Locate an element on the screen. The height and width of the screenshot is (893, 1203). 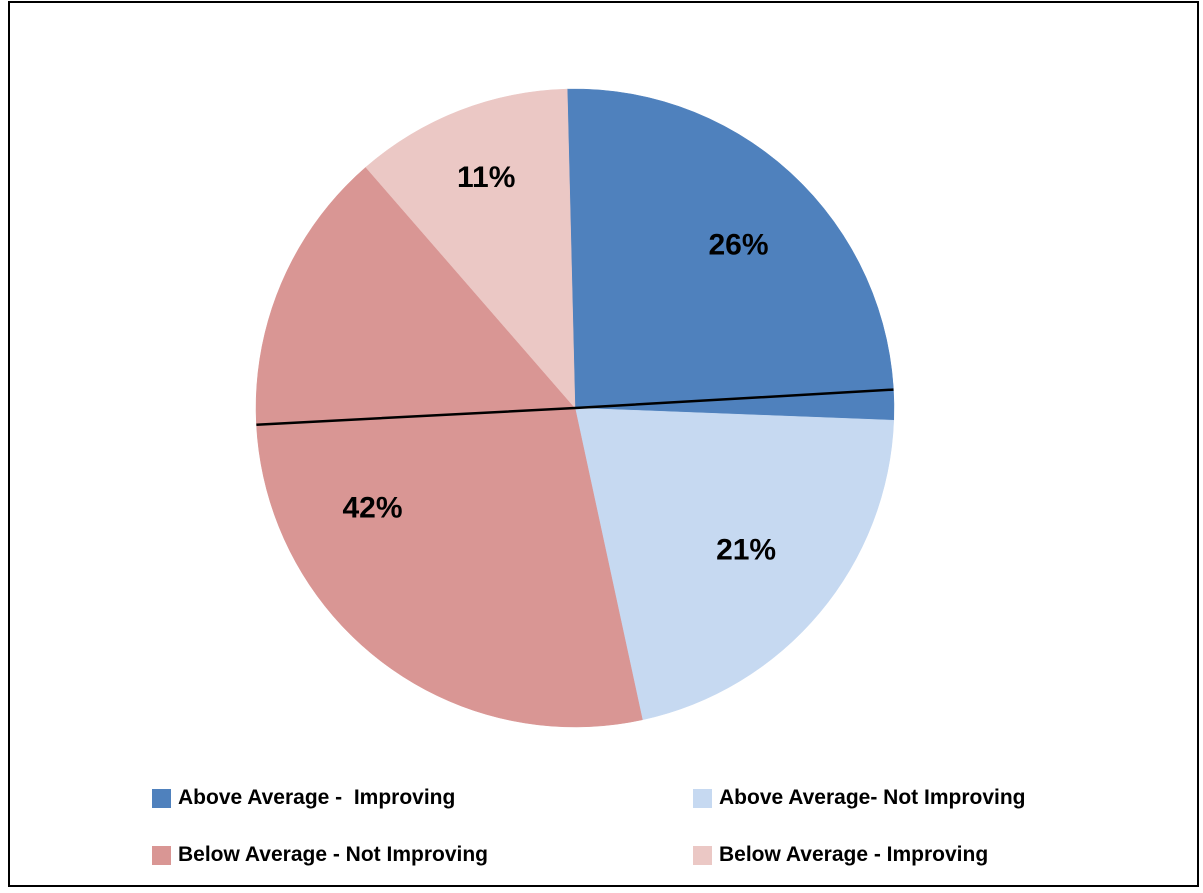
data-label: 21% is located at coordinates (746, 549).